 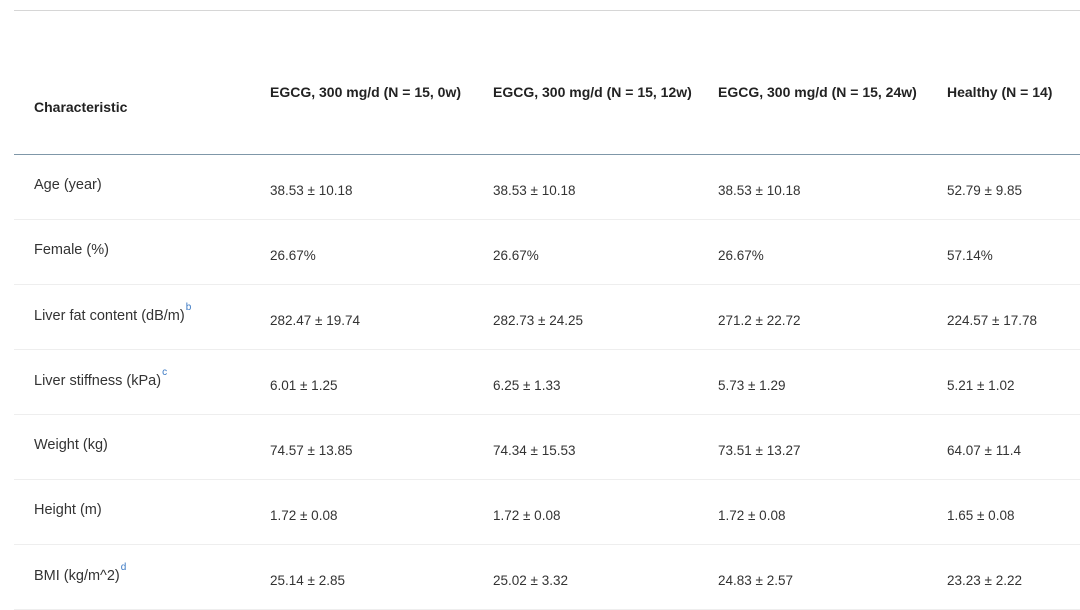 I want to click on cell-healthy: 23.23 ± 2.22, so click(x=1013, y=577).